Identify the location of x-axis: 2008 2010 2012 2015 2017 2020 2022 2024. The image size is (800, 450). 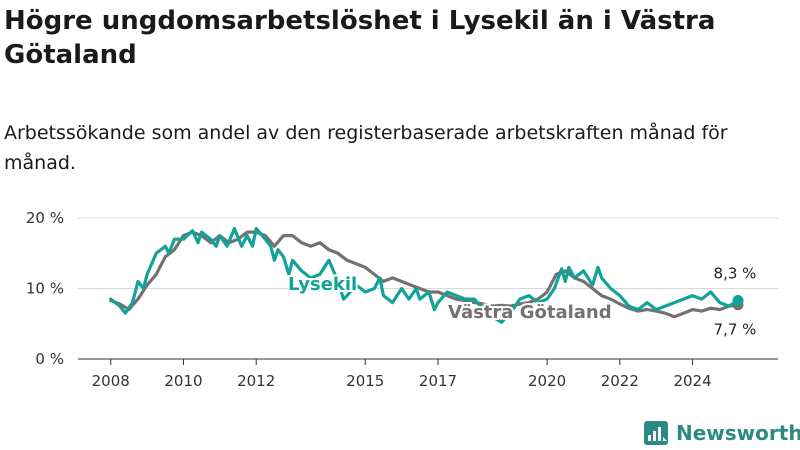
(428, 374).